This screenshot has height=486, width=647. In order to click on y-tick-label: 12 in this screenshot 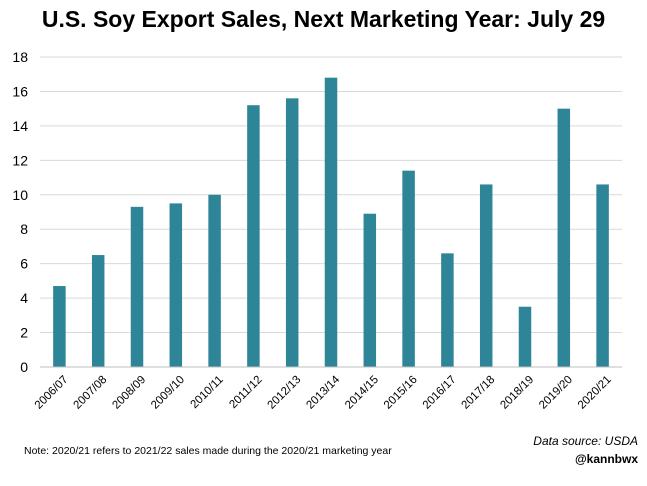, I will do `click(20, 160)`.